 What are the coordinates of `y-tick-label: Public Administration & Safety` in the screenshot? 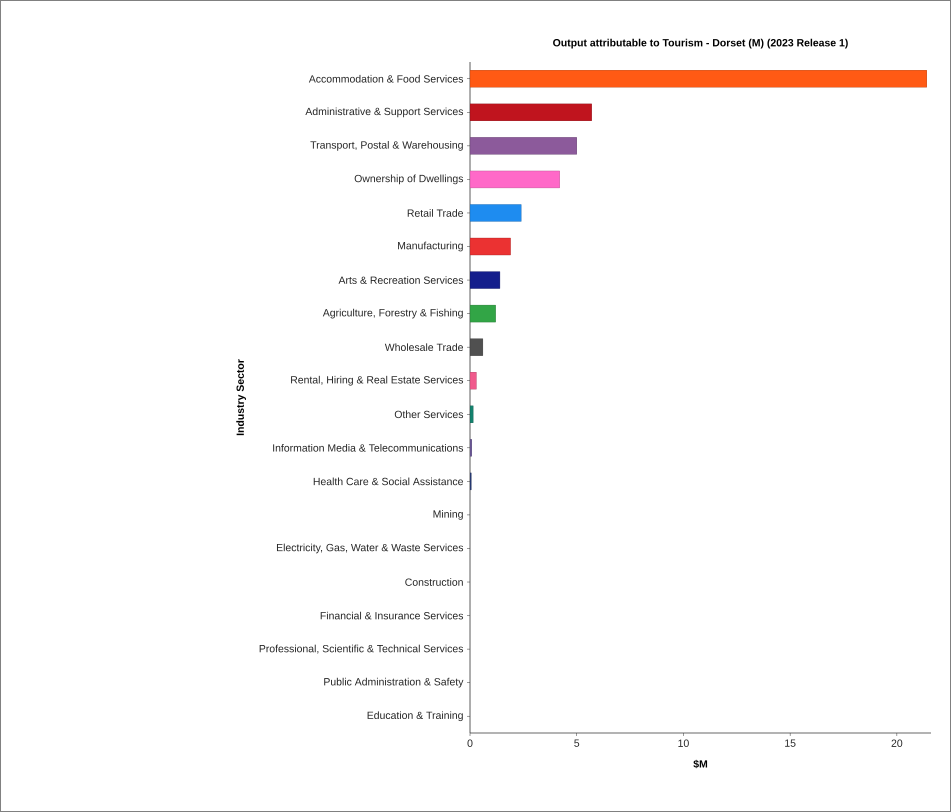 It's located at (394, 683).